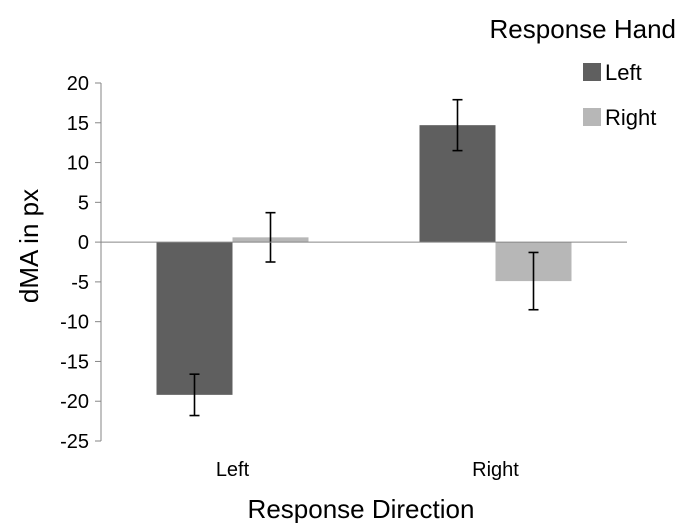 This screenshot has height=523, width=679. What do you see at coordinates (583, 29) in the screenshot?
I see `legend-title: Response Hand` at bounding box center [583, 29].